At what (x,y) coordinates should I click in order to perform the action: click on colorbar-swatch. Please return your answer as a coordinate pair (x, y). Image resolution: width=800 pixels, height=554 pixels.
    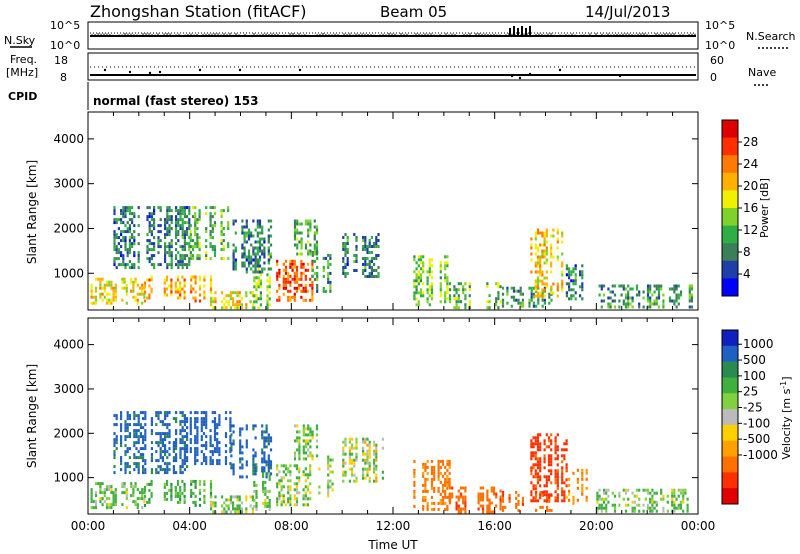
    Looking at the image, I should click on (730, 269).